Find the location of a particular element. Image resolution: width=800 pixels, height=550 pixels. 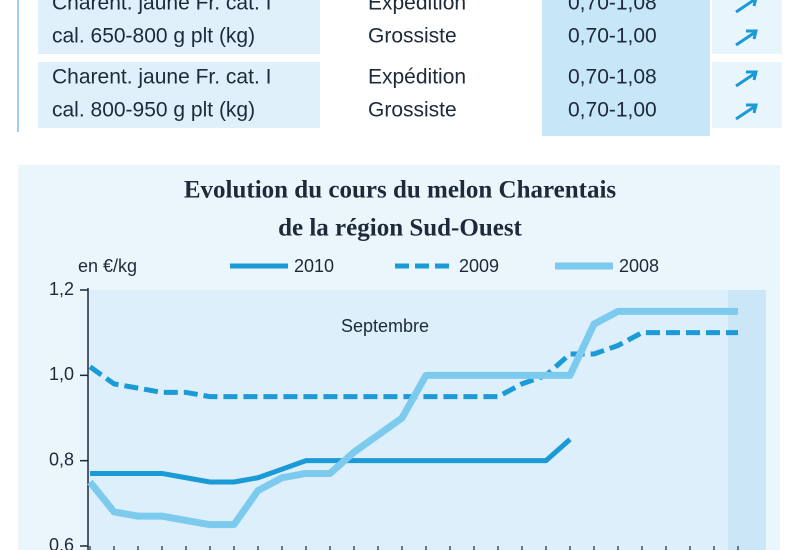

annotation: Septembre is located at coordinates (385, 326).